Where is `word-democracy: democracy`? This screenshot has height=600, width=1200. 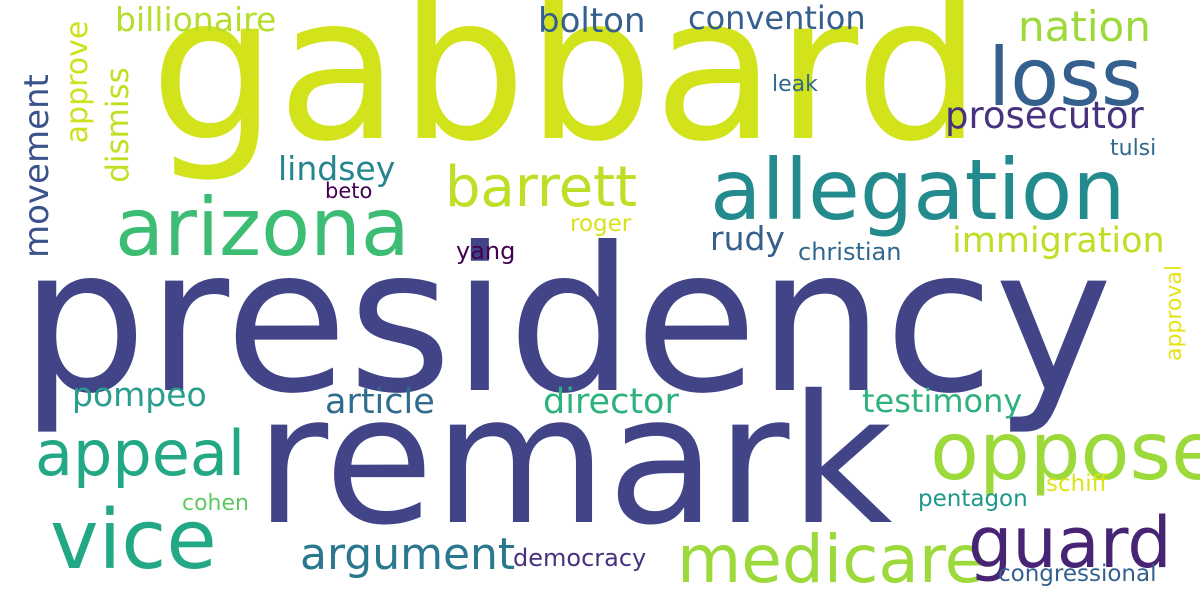 word-democracy: democracy is located at coordinates (580, 558).